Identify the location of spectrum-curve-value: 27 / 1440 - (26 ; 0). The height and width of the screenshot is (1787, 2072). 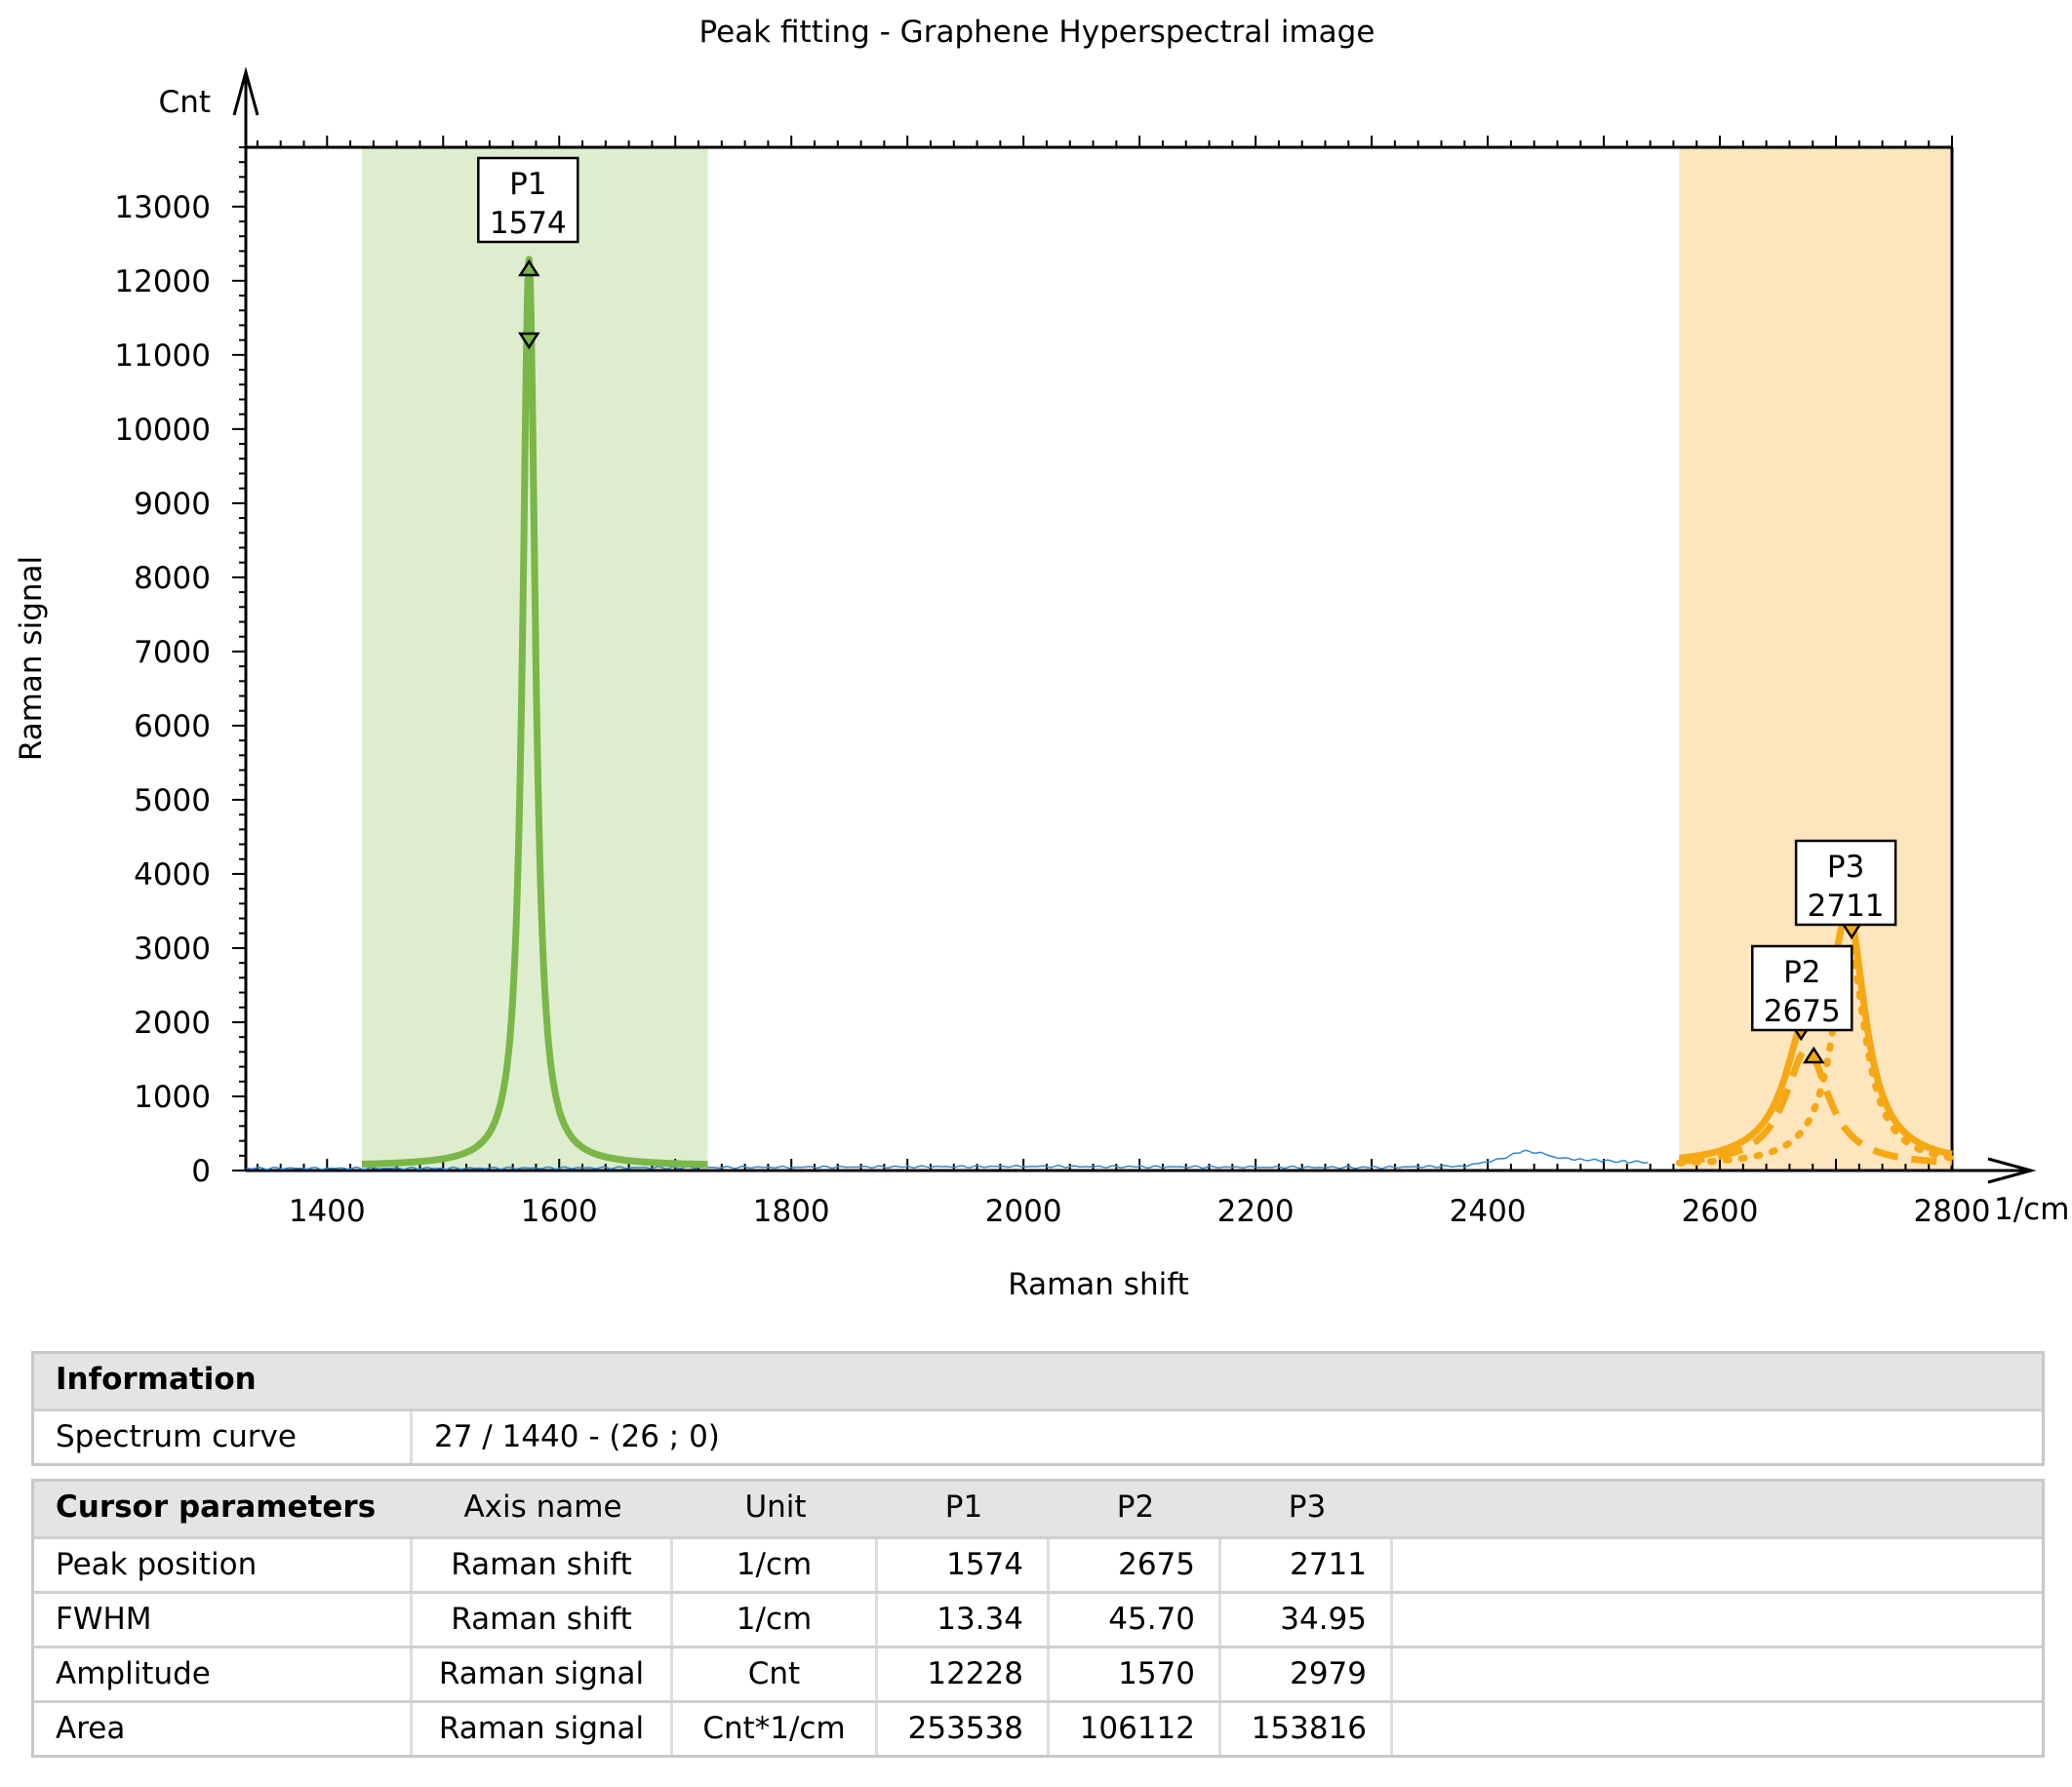
(577, 1436).